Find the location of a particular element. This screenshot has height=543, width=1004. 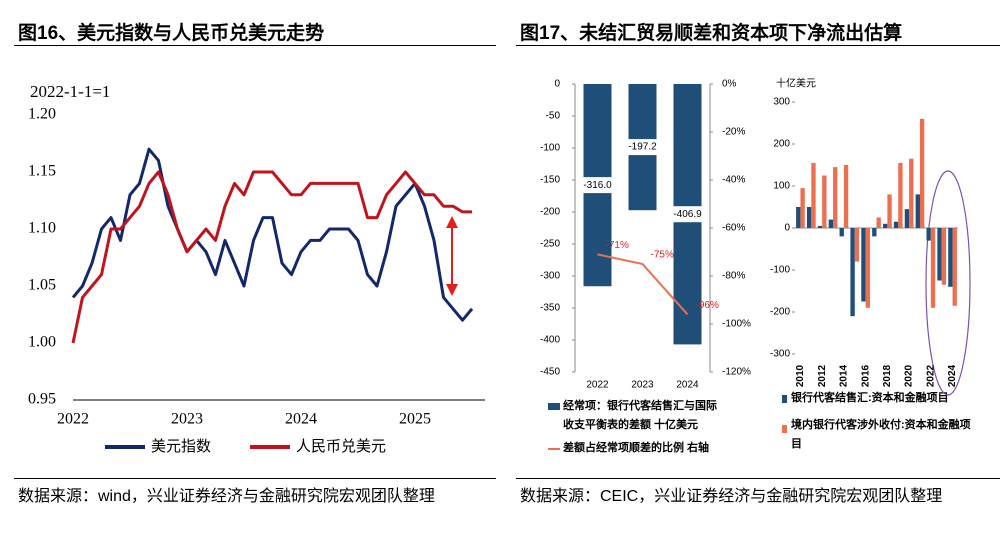

value-label: -96% is located at coordinates (707, 305).